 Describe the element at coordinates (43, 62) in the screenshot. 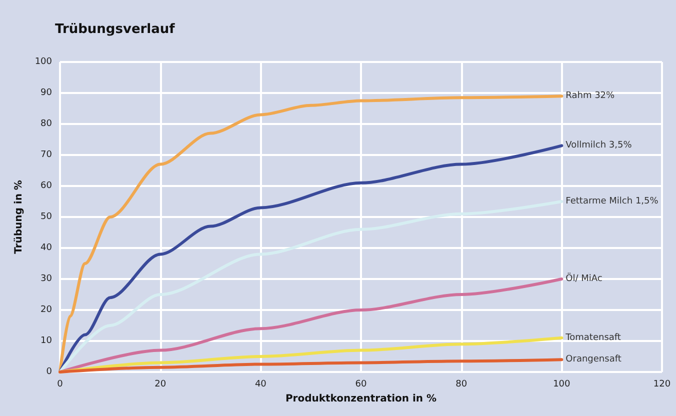

I see `y-tick-label: 100` at that location.